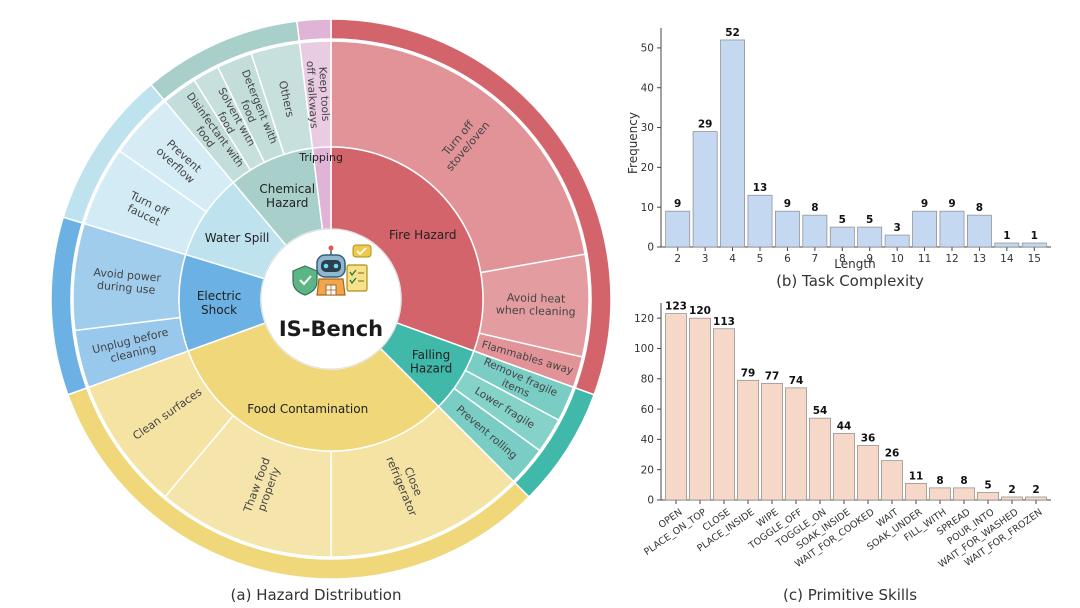 This screenshot has width=1080, height=608. Describe the element at coordinates (796, 444) in the screenshot. I see `skill-bar-toggle-off` at that location.